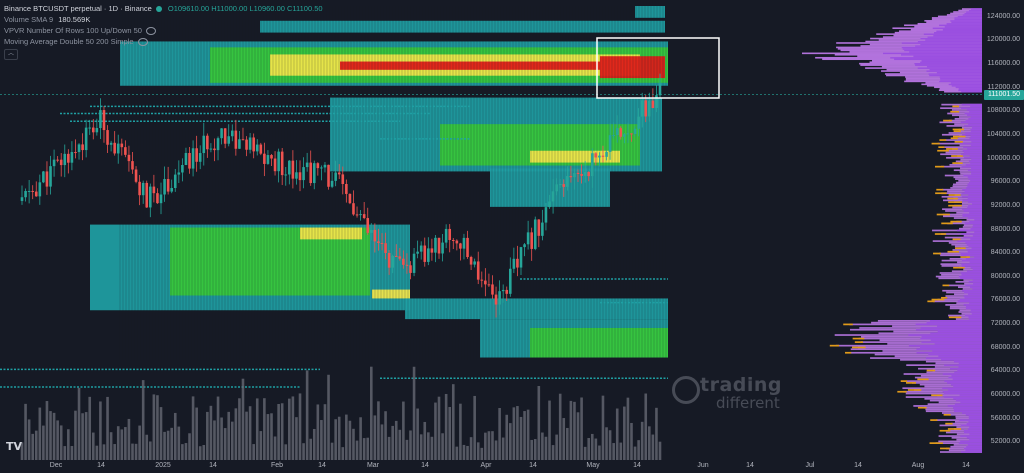 The width and height of the screenshot is (1024, 473). Describe the element at coordinates (73, 30) in the screenshot. I see `vpvr-indicator-label: VPVR Number Of Rows 100 Up/Down 50` at that location.